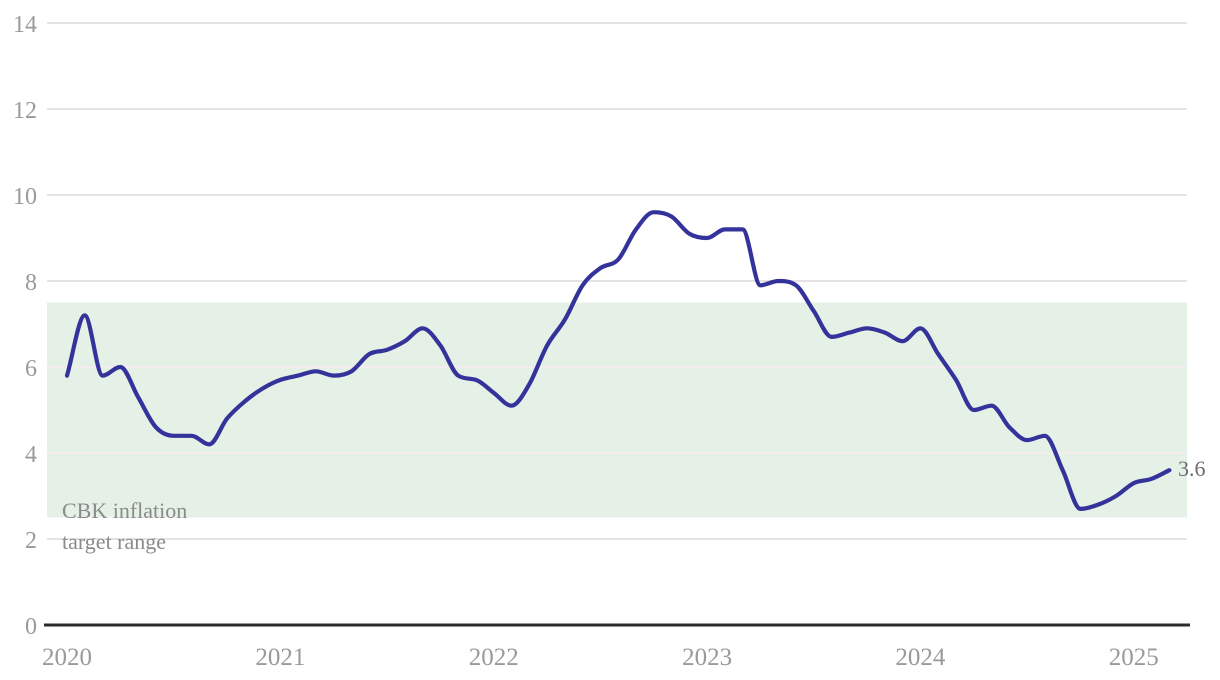 The height and width of the screenshot is (680, 1220). I want to click on x-axis-labels: 2020 2021 2022 2023 2024 2025, so click(600, 657).